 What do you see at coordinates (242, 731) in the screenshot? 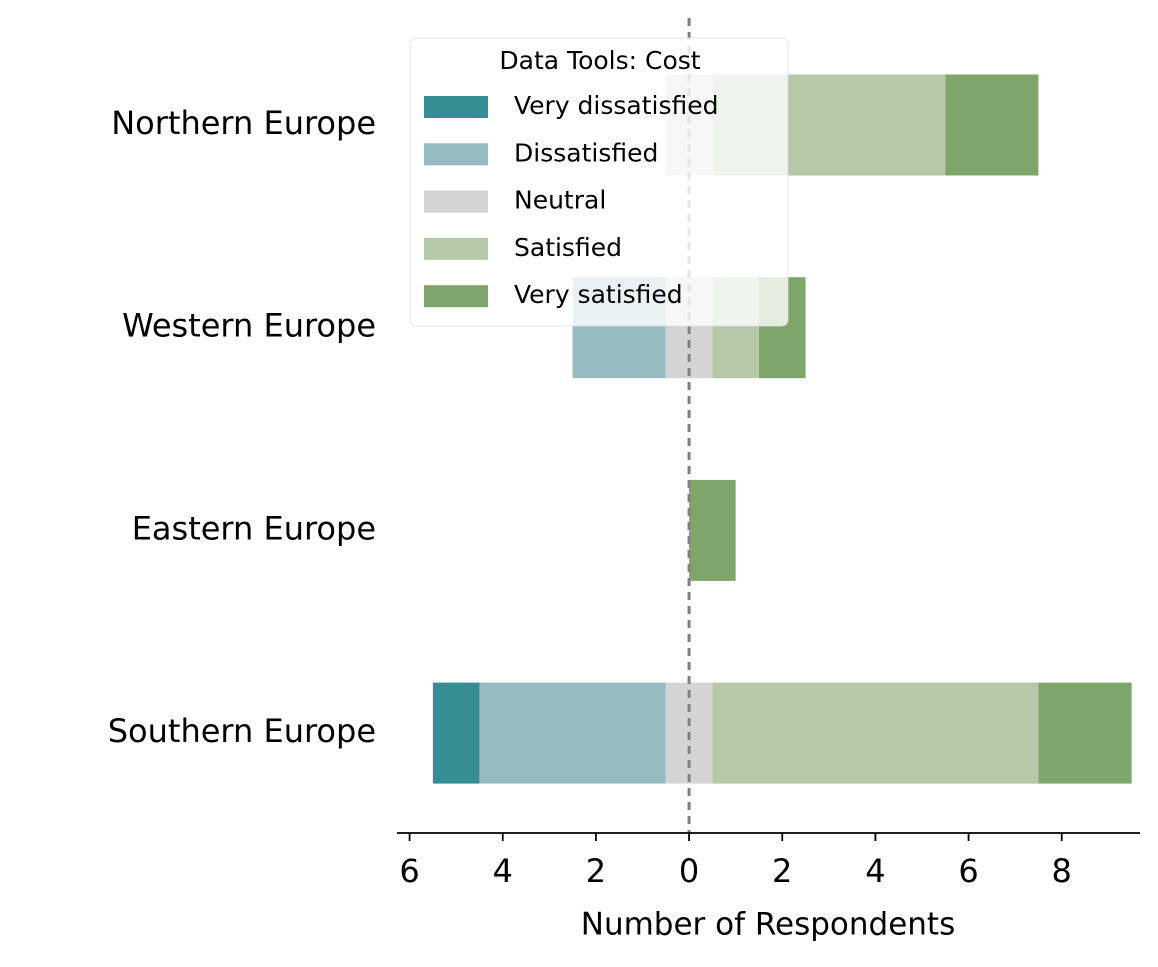
I see `y-tick-label: Southern Europe` at bounding box center [242, 731].